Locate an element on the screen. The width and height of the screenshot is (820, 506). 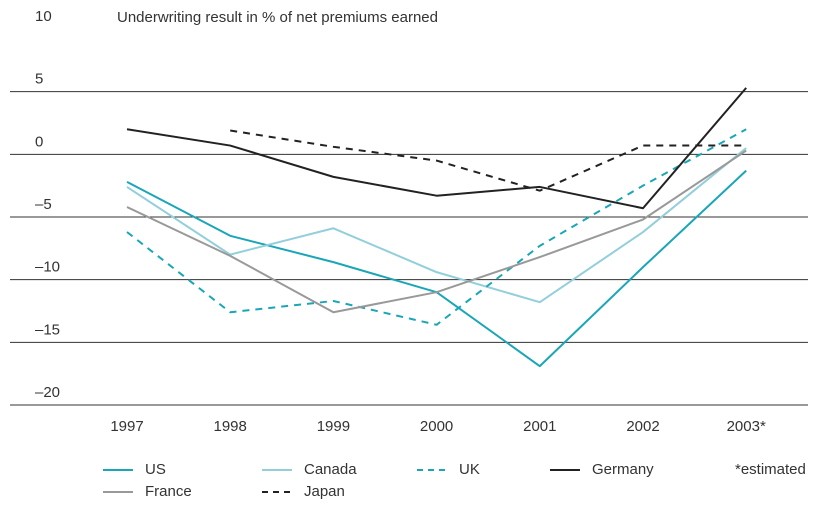
y-tick-label: 10 is located at coordinates (43, 16).